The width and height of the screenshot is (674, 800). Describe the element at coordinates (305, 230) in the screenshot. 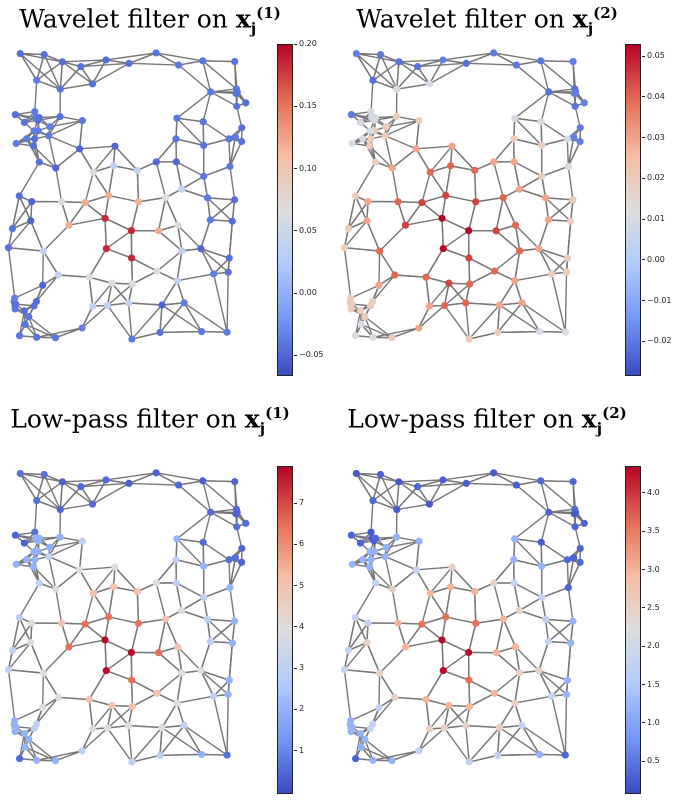

I see `colorbar-tick-label: 0.05` at that location.